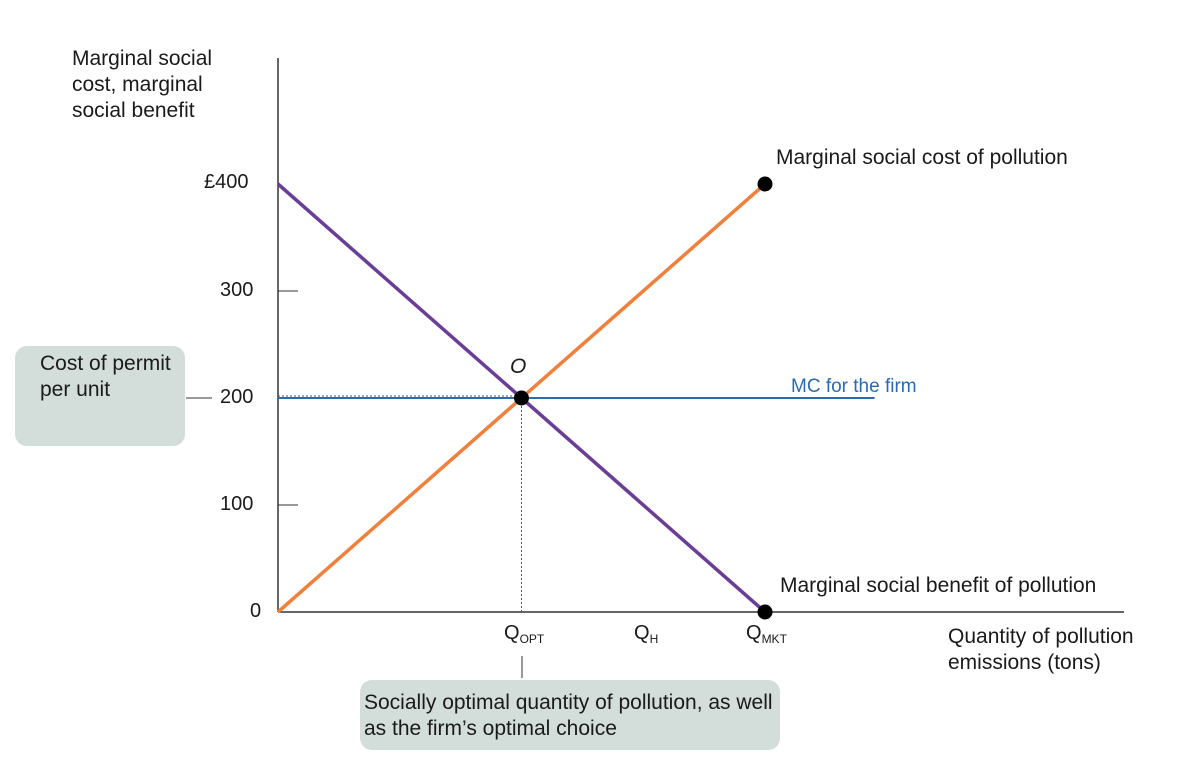 This screenshot has height=757, width=1189. Describe the element at coordinates (766, 634) in the screenshot. I see `x-label-qmkt: QMKT` at that location.